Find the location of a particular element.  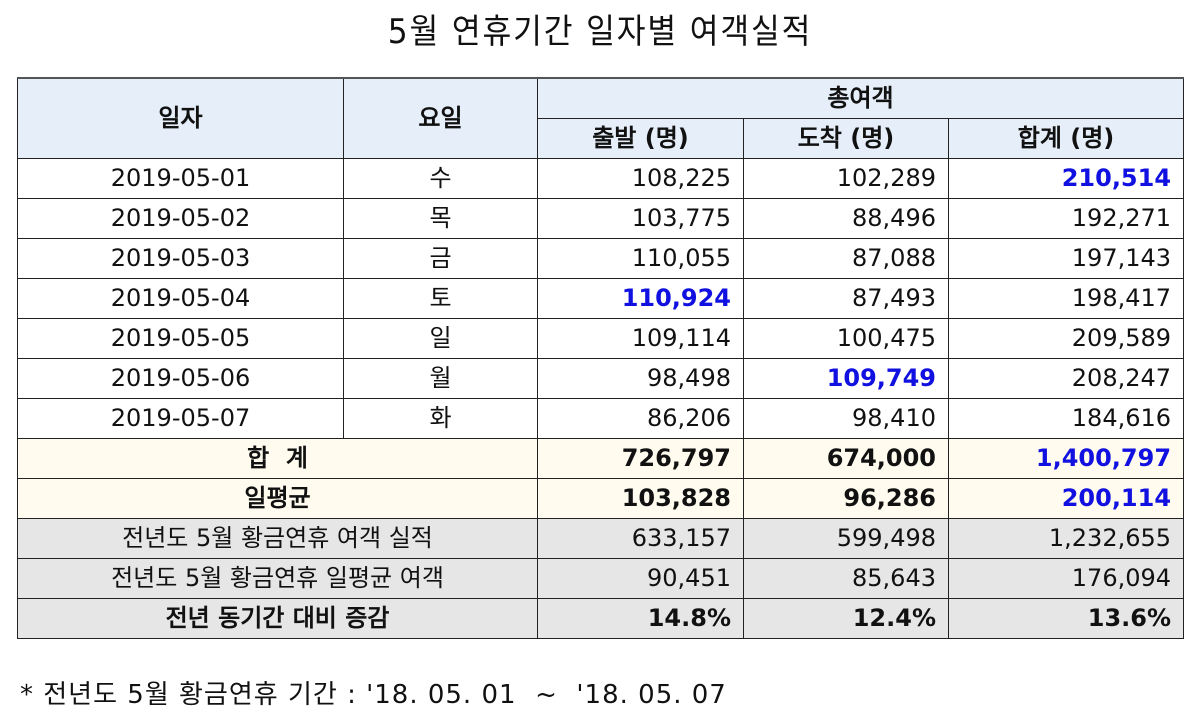

header-arrival: 도착 (명) is located at coordinates (846, 138).